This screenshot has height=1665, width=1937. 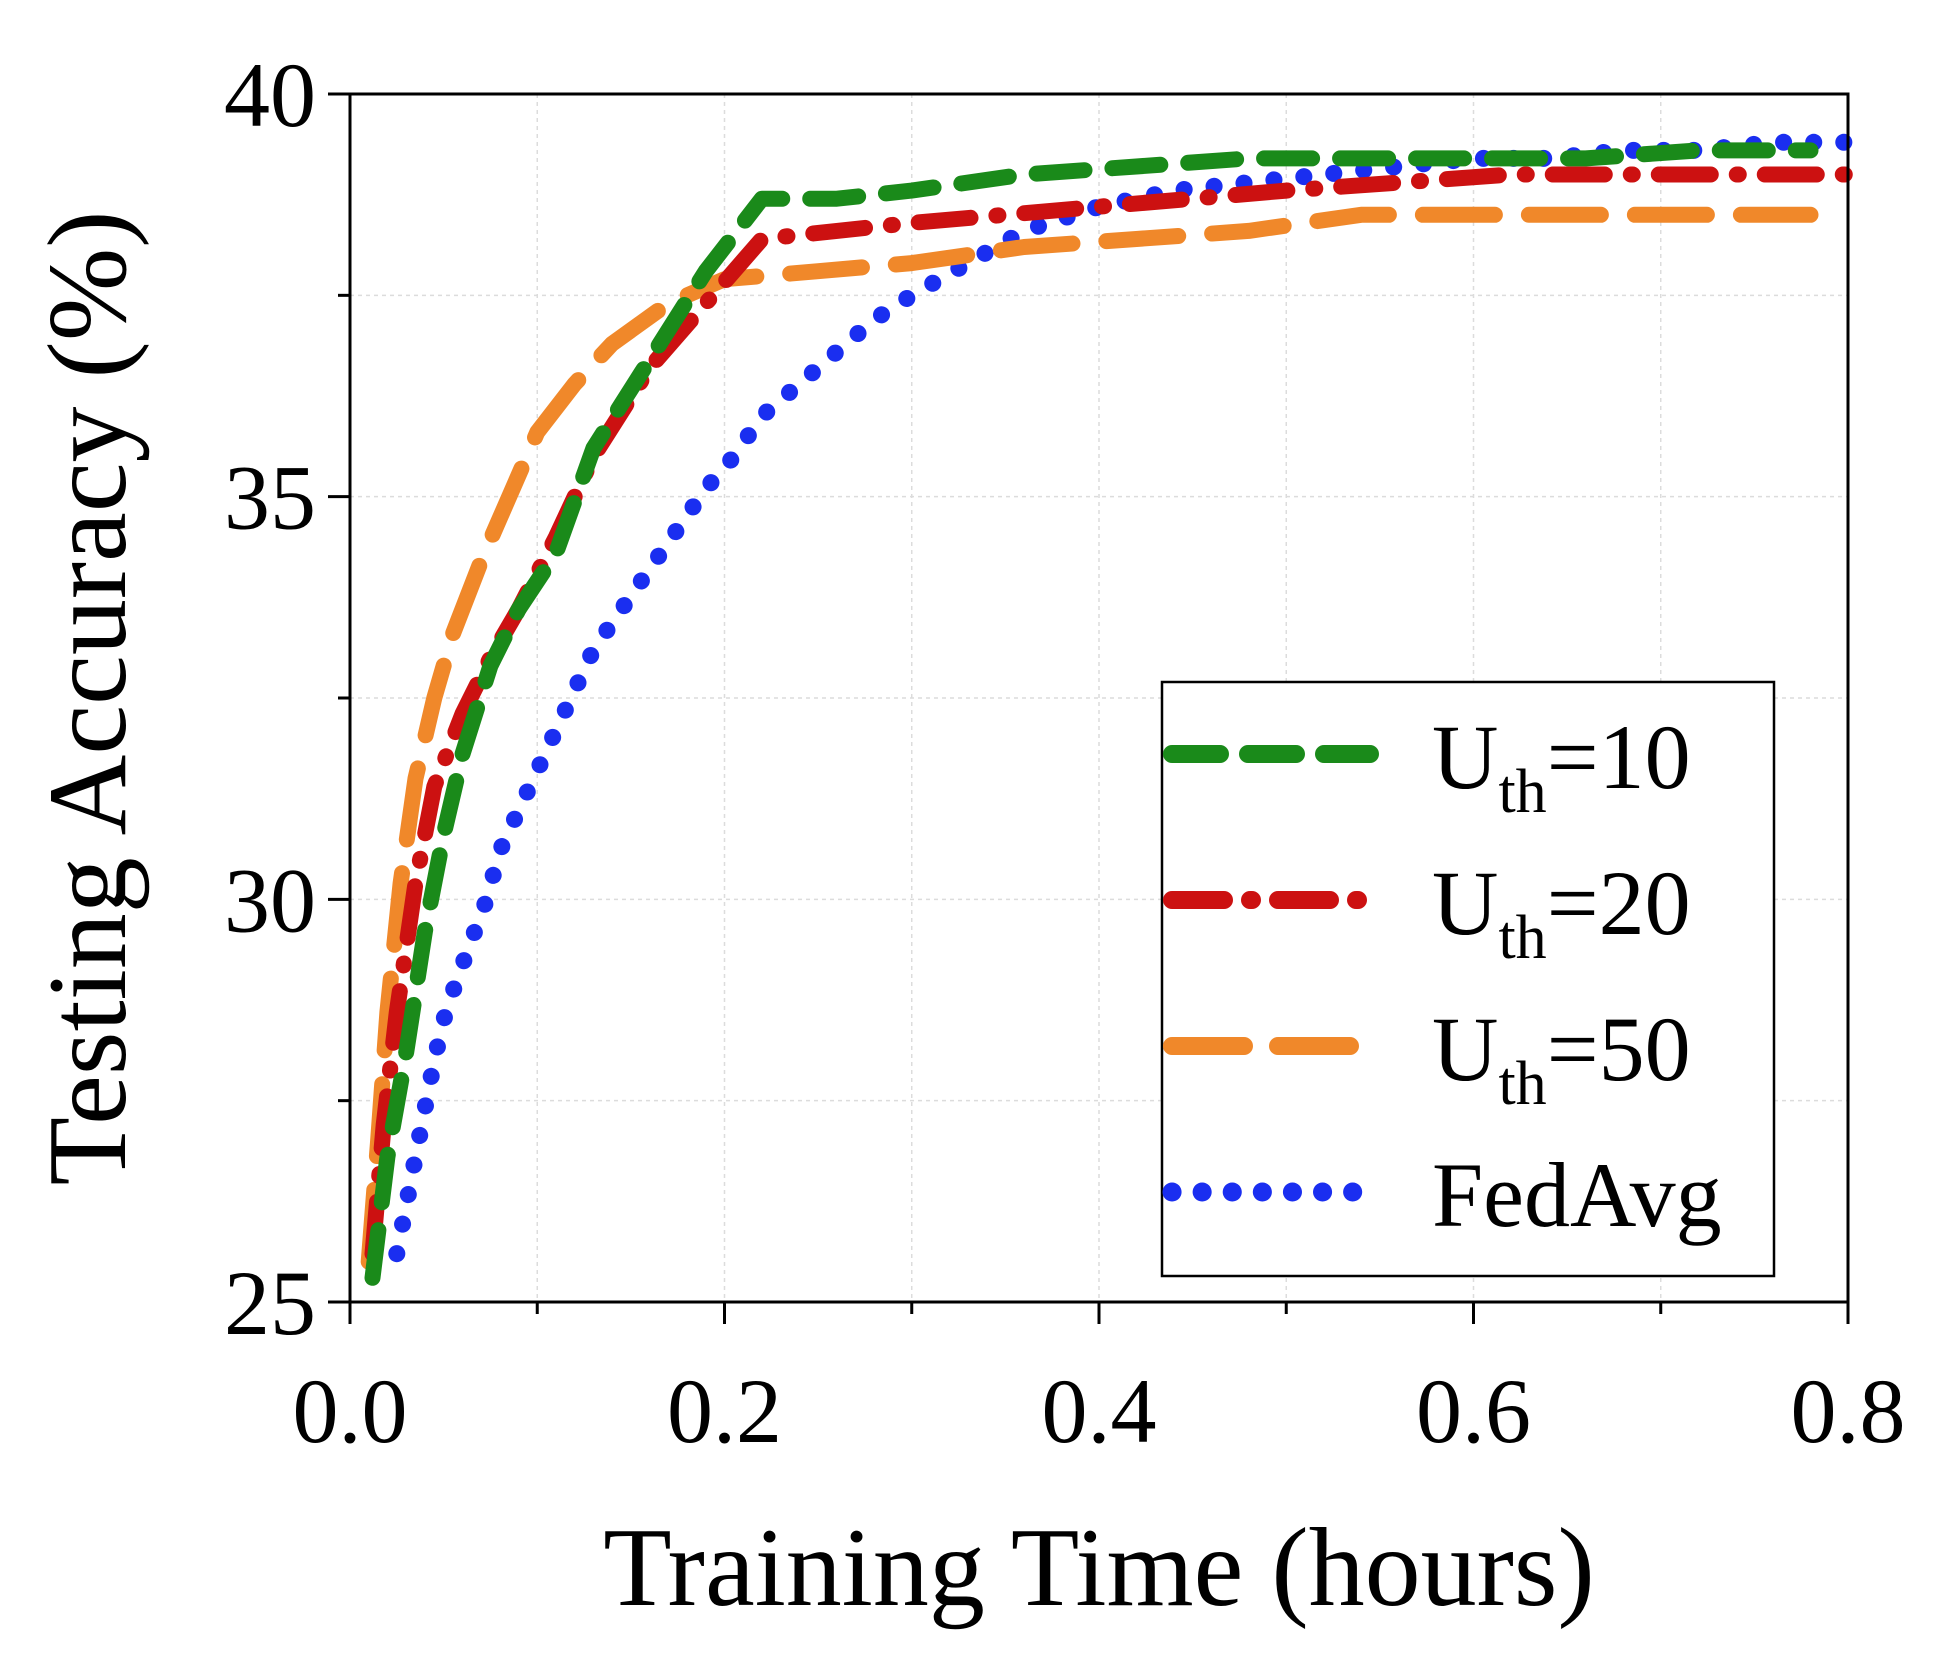 What do you see at coordinates (350, 1411) in the screenshot?
I see `x-tick-label: 0.0` at bounding box center [350, 1411].